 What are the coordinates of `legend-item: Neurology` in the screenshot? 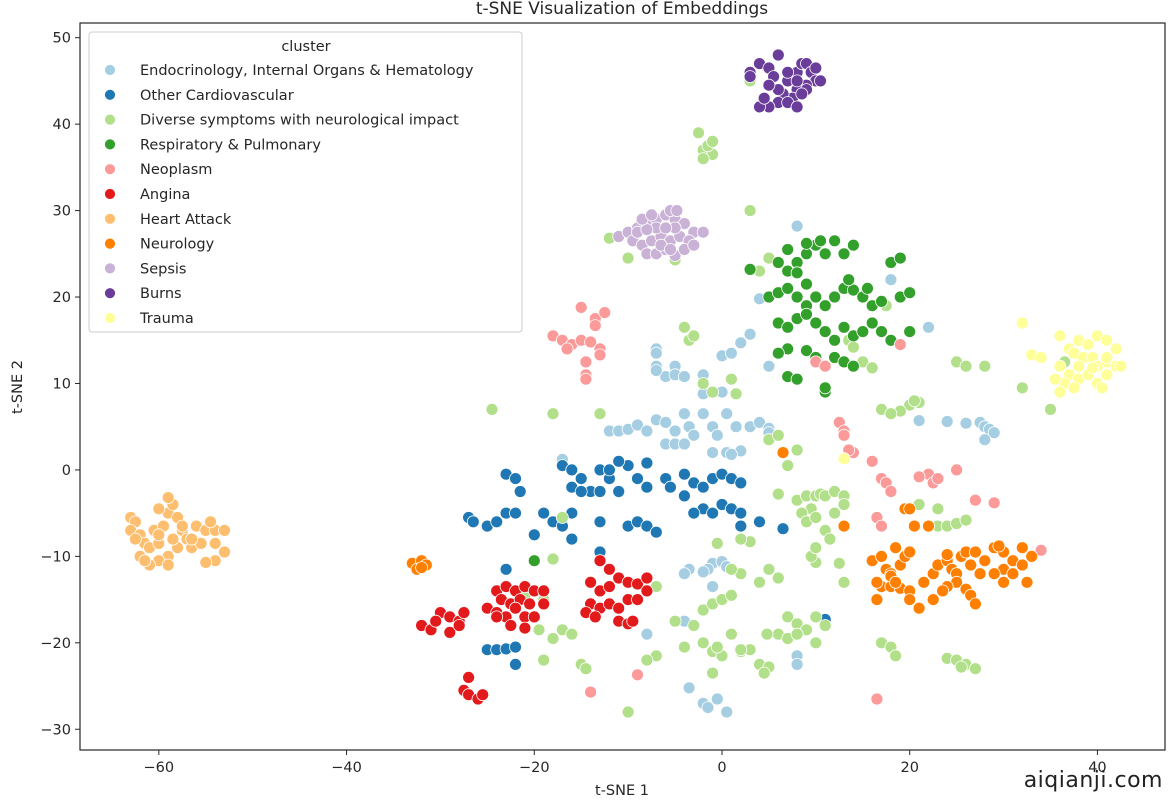 It's located at (159, 245).